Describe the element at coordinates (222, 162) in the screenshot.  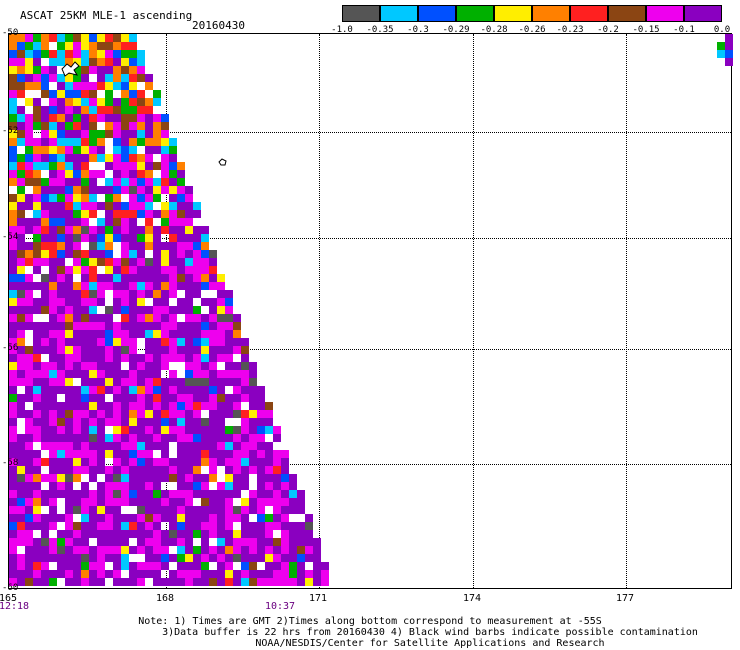
I see `small-island-outline` at that location.